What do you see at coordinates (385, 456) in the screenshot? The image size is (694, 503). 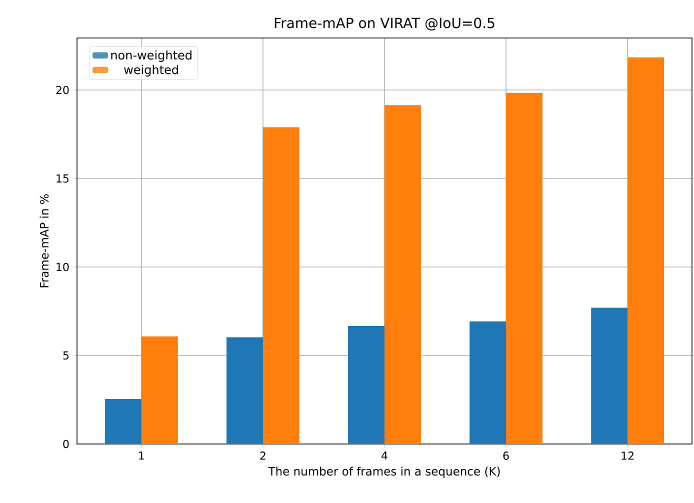 I see `x-tick-label: 4` at bounding box center [385, 456].